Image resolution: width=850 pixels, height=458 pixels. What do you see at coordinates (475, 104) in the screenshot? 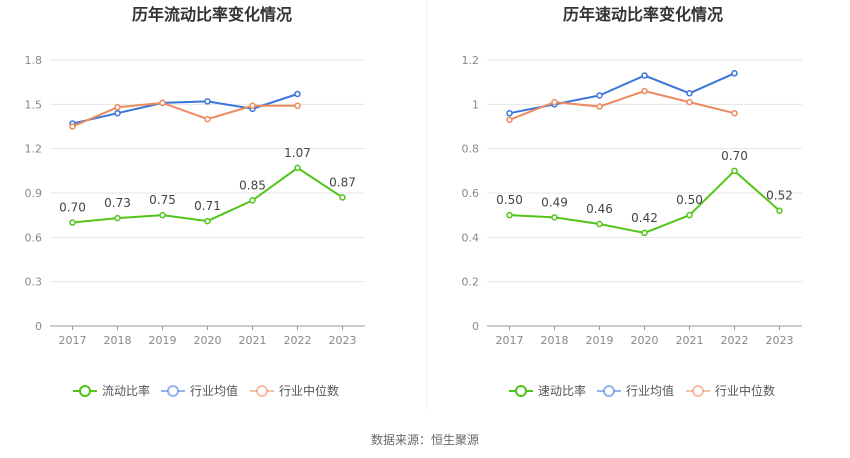
I see `y-tick-label: 1` at bounding box center [475, 104].